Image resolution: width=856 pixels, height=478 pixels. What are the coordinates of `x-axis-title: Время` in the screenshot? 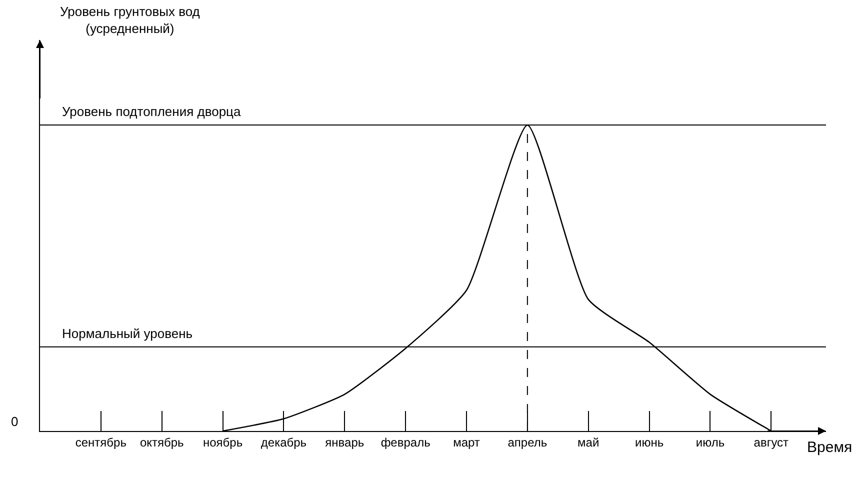 It's located at (829, 447).